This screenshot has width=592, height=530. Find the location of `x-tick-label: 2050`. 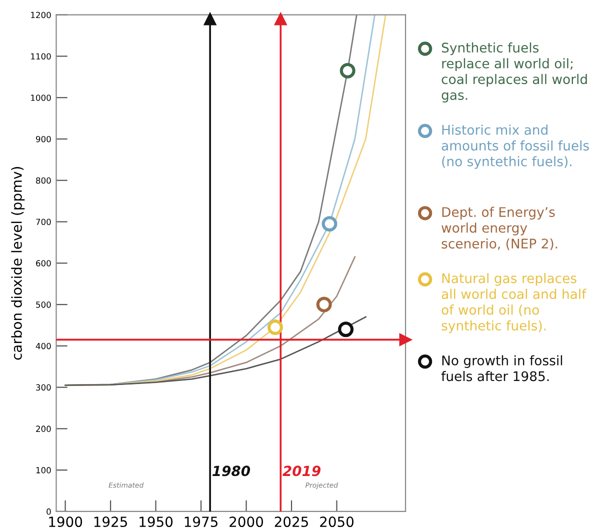

x-tick-label: 2050 is located at coordinates (337, 522).